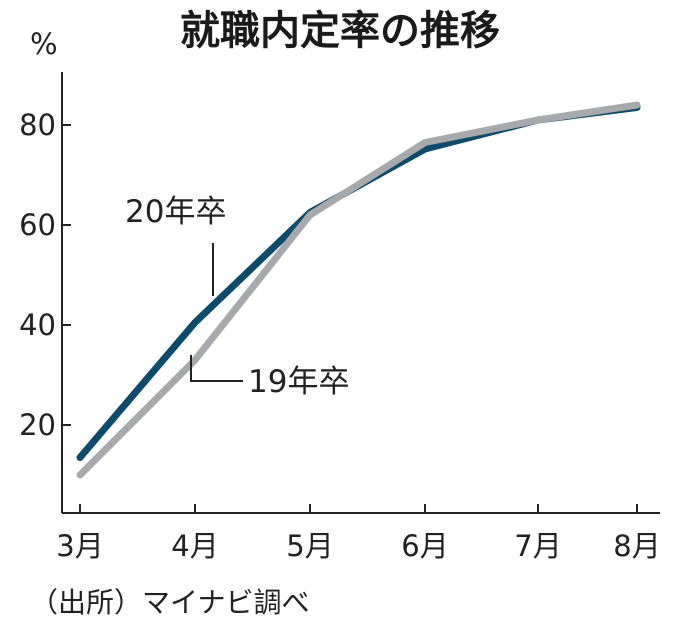 The image size is (680, 633). I want to click on y-tick-label: 40, so click(37, 325).